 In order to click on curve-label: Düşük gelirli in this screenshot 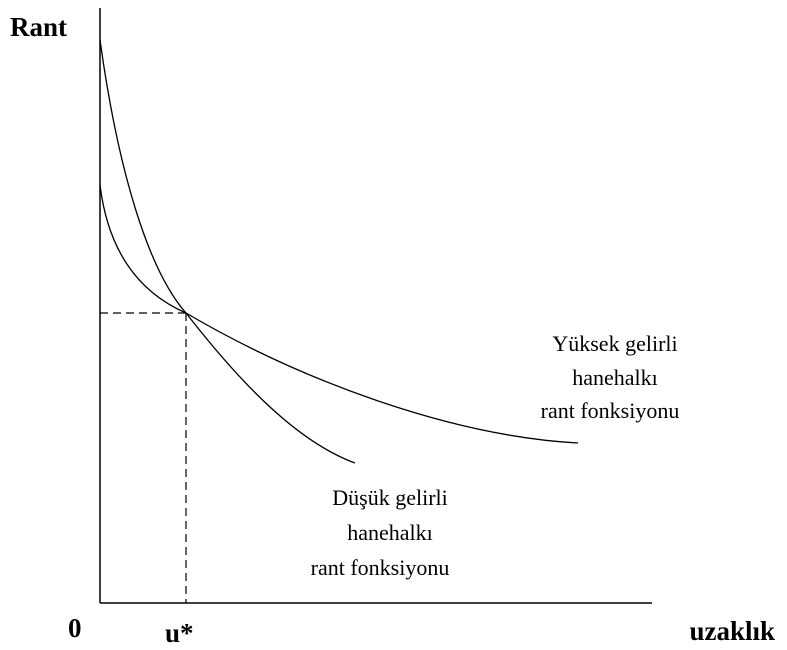, I will do `click(390, 497)`.